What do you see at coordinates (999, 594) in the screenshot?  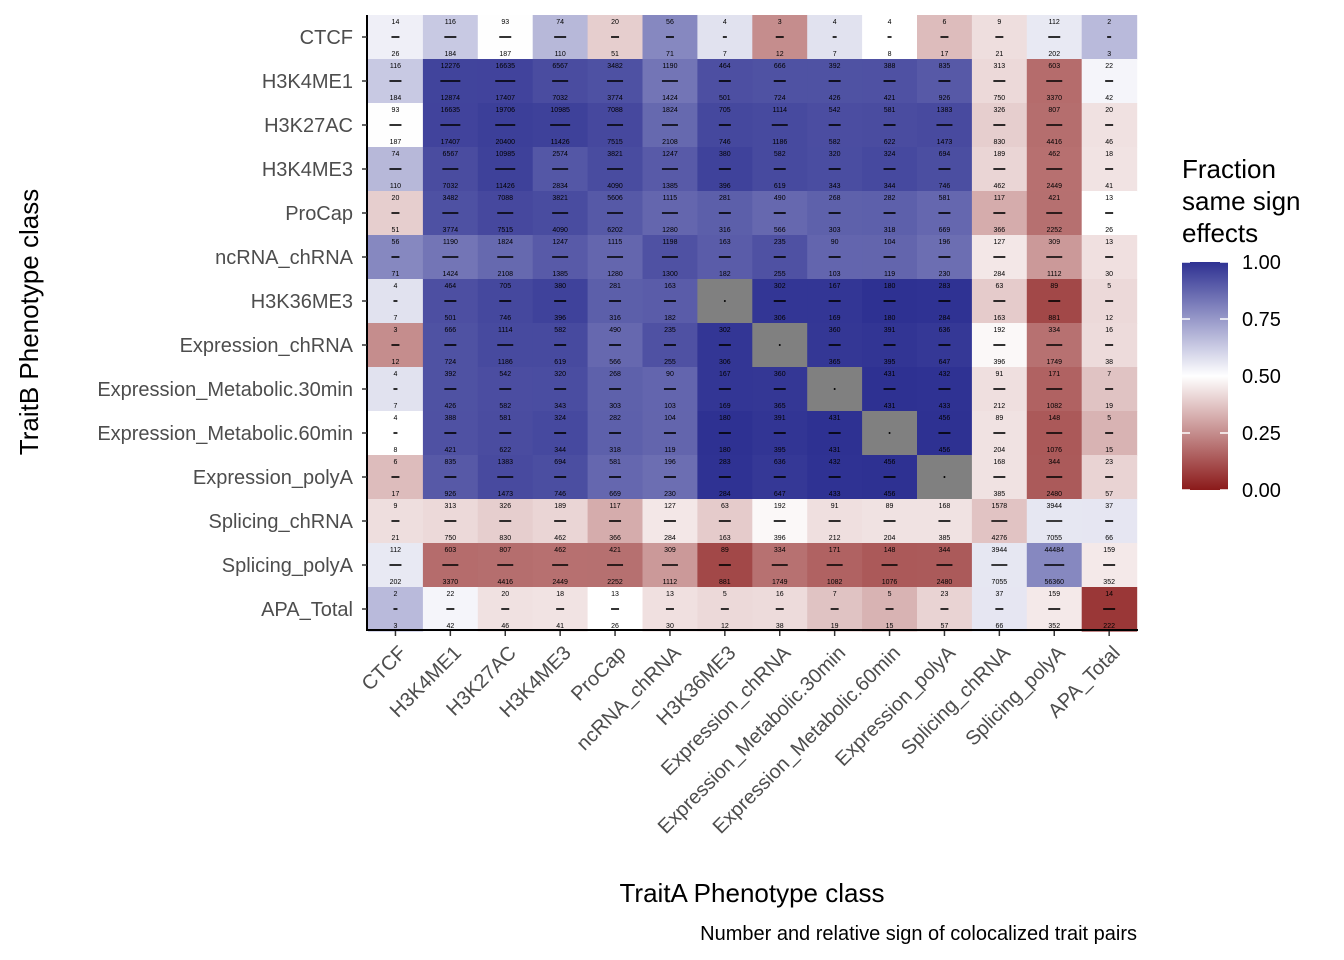 I see `cell-same-sign-count: 37` at bounding box center [999, 594].